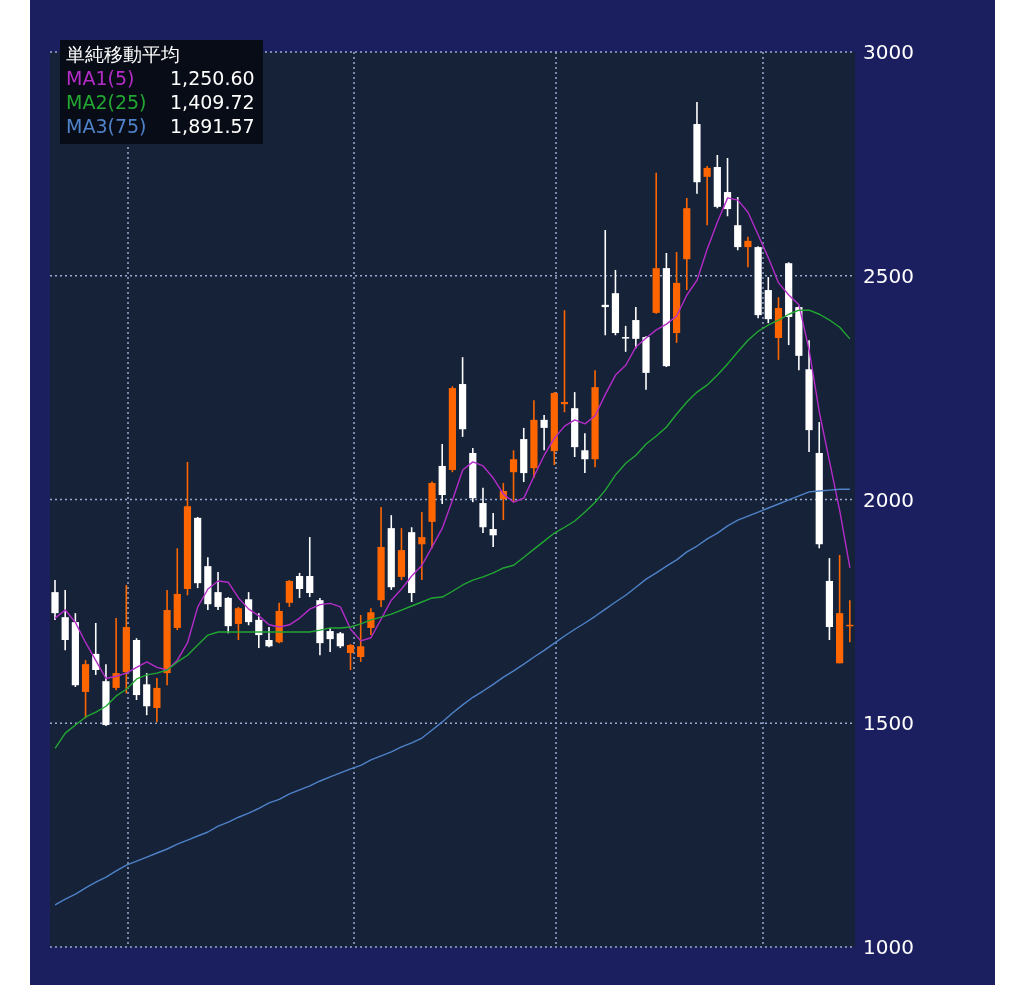  What do you see at coordinates (123, 54) in the screenshot?
I see `legend-title: 単純移動平均` at bounding box center [123, 54].